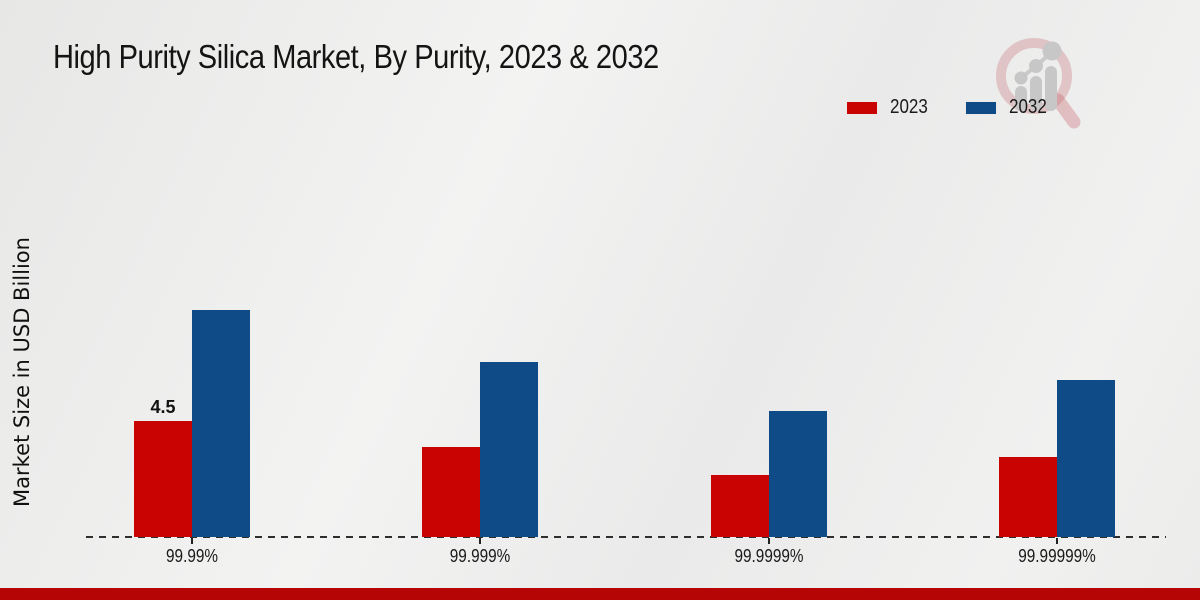 Image resolution: width=1200 pixels, height=600 pixels. I want to click on legend-label-2032: 2032, so click(1027, 107).